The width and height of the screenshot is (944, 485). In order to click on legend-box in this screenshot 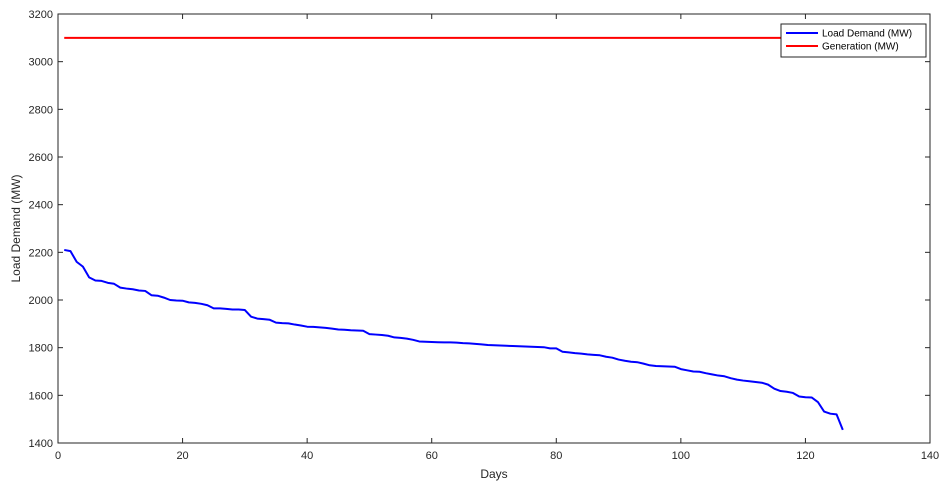, I will do `click(853, 40)`.